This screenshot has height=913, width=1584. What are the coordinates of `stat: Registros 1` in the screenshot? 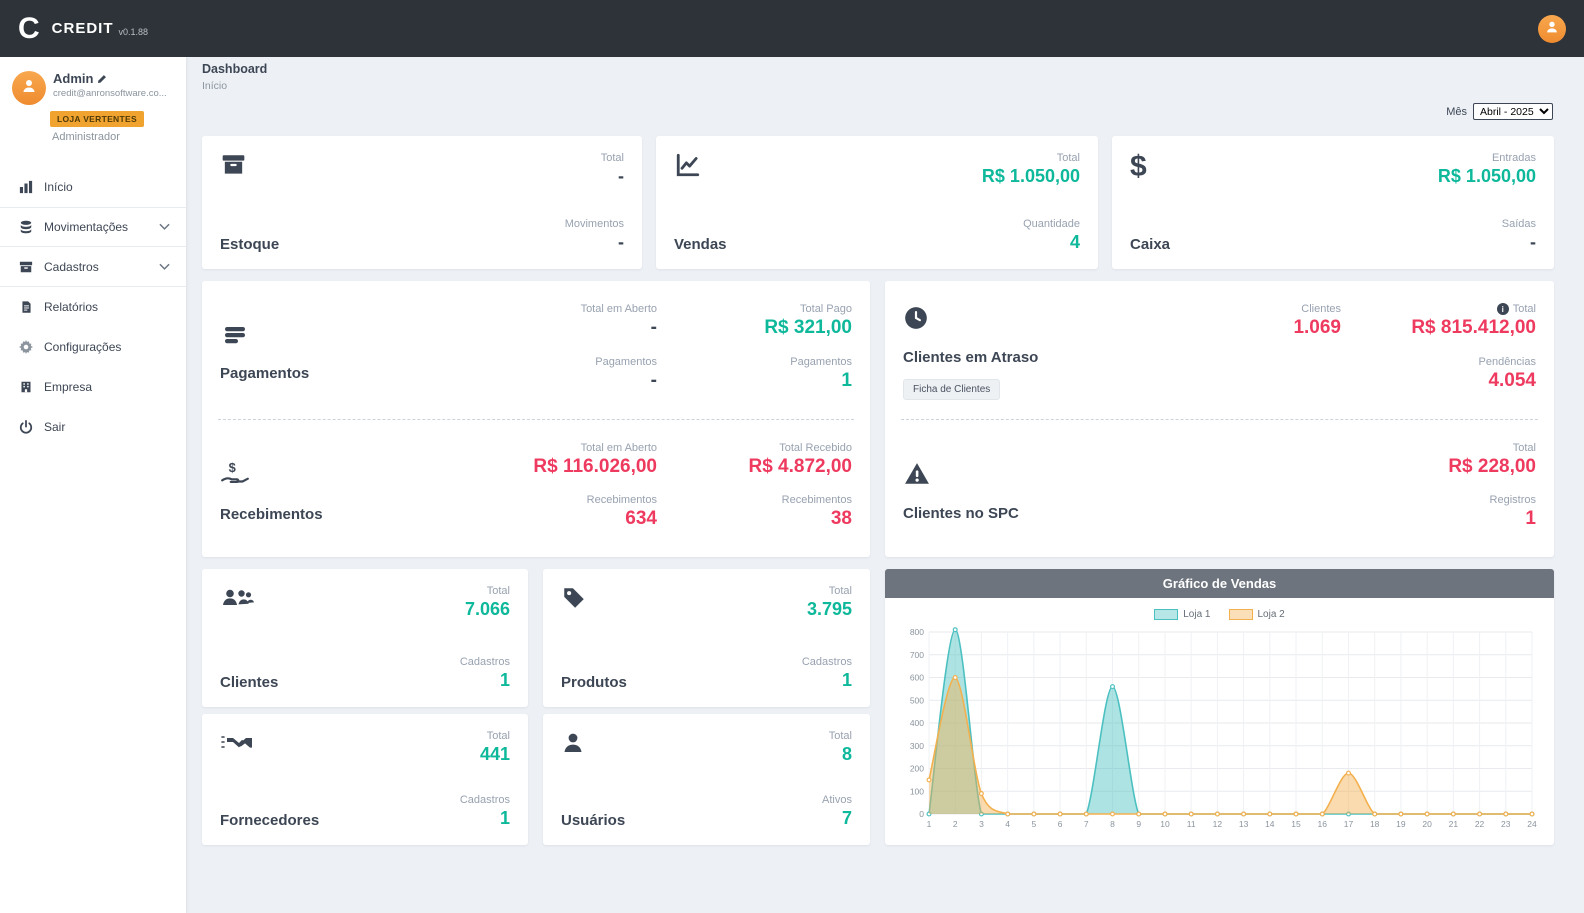 It's located at (1513, 512).